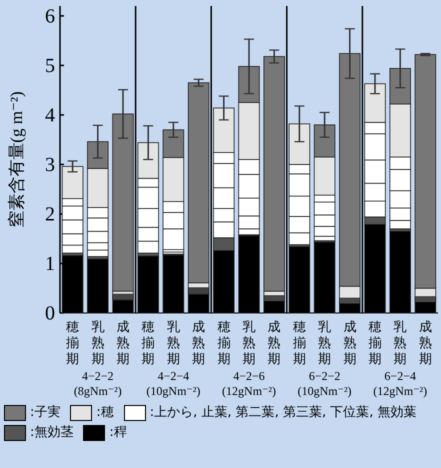  I want to click on y-tick-label: 3, so click(50, 165).